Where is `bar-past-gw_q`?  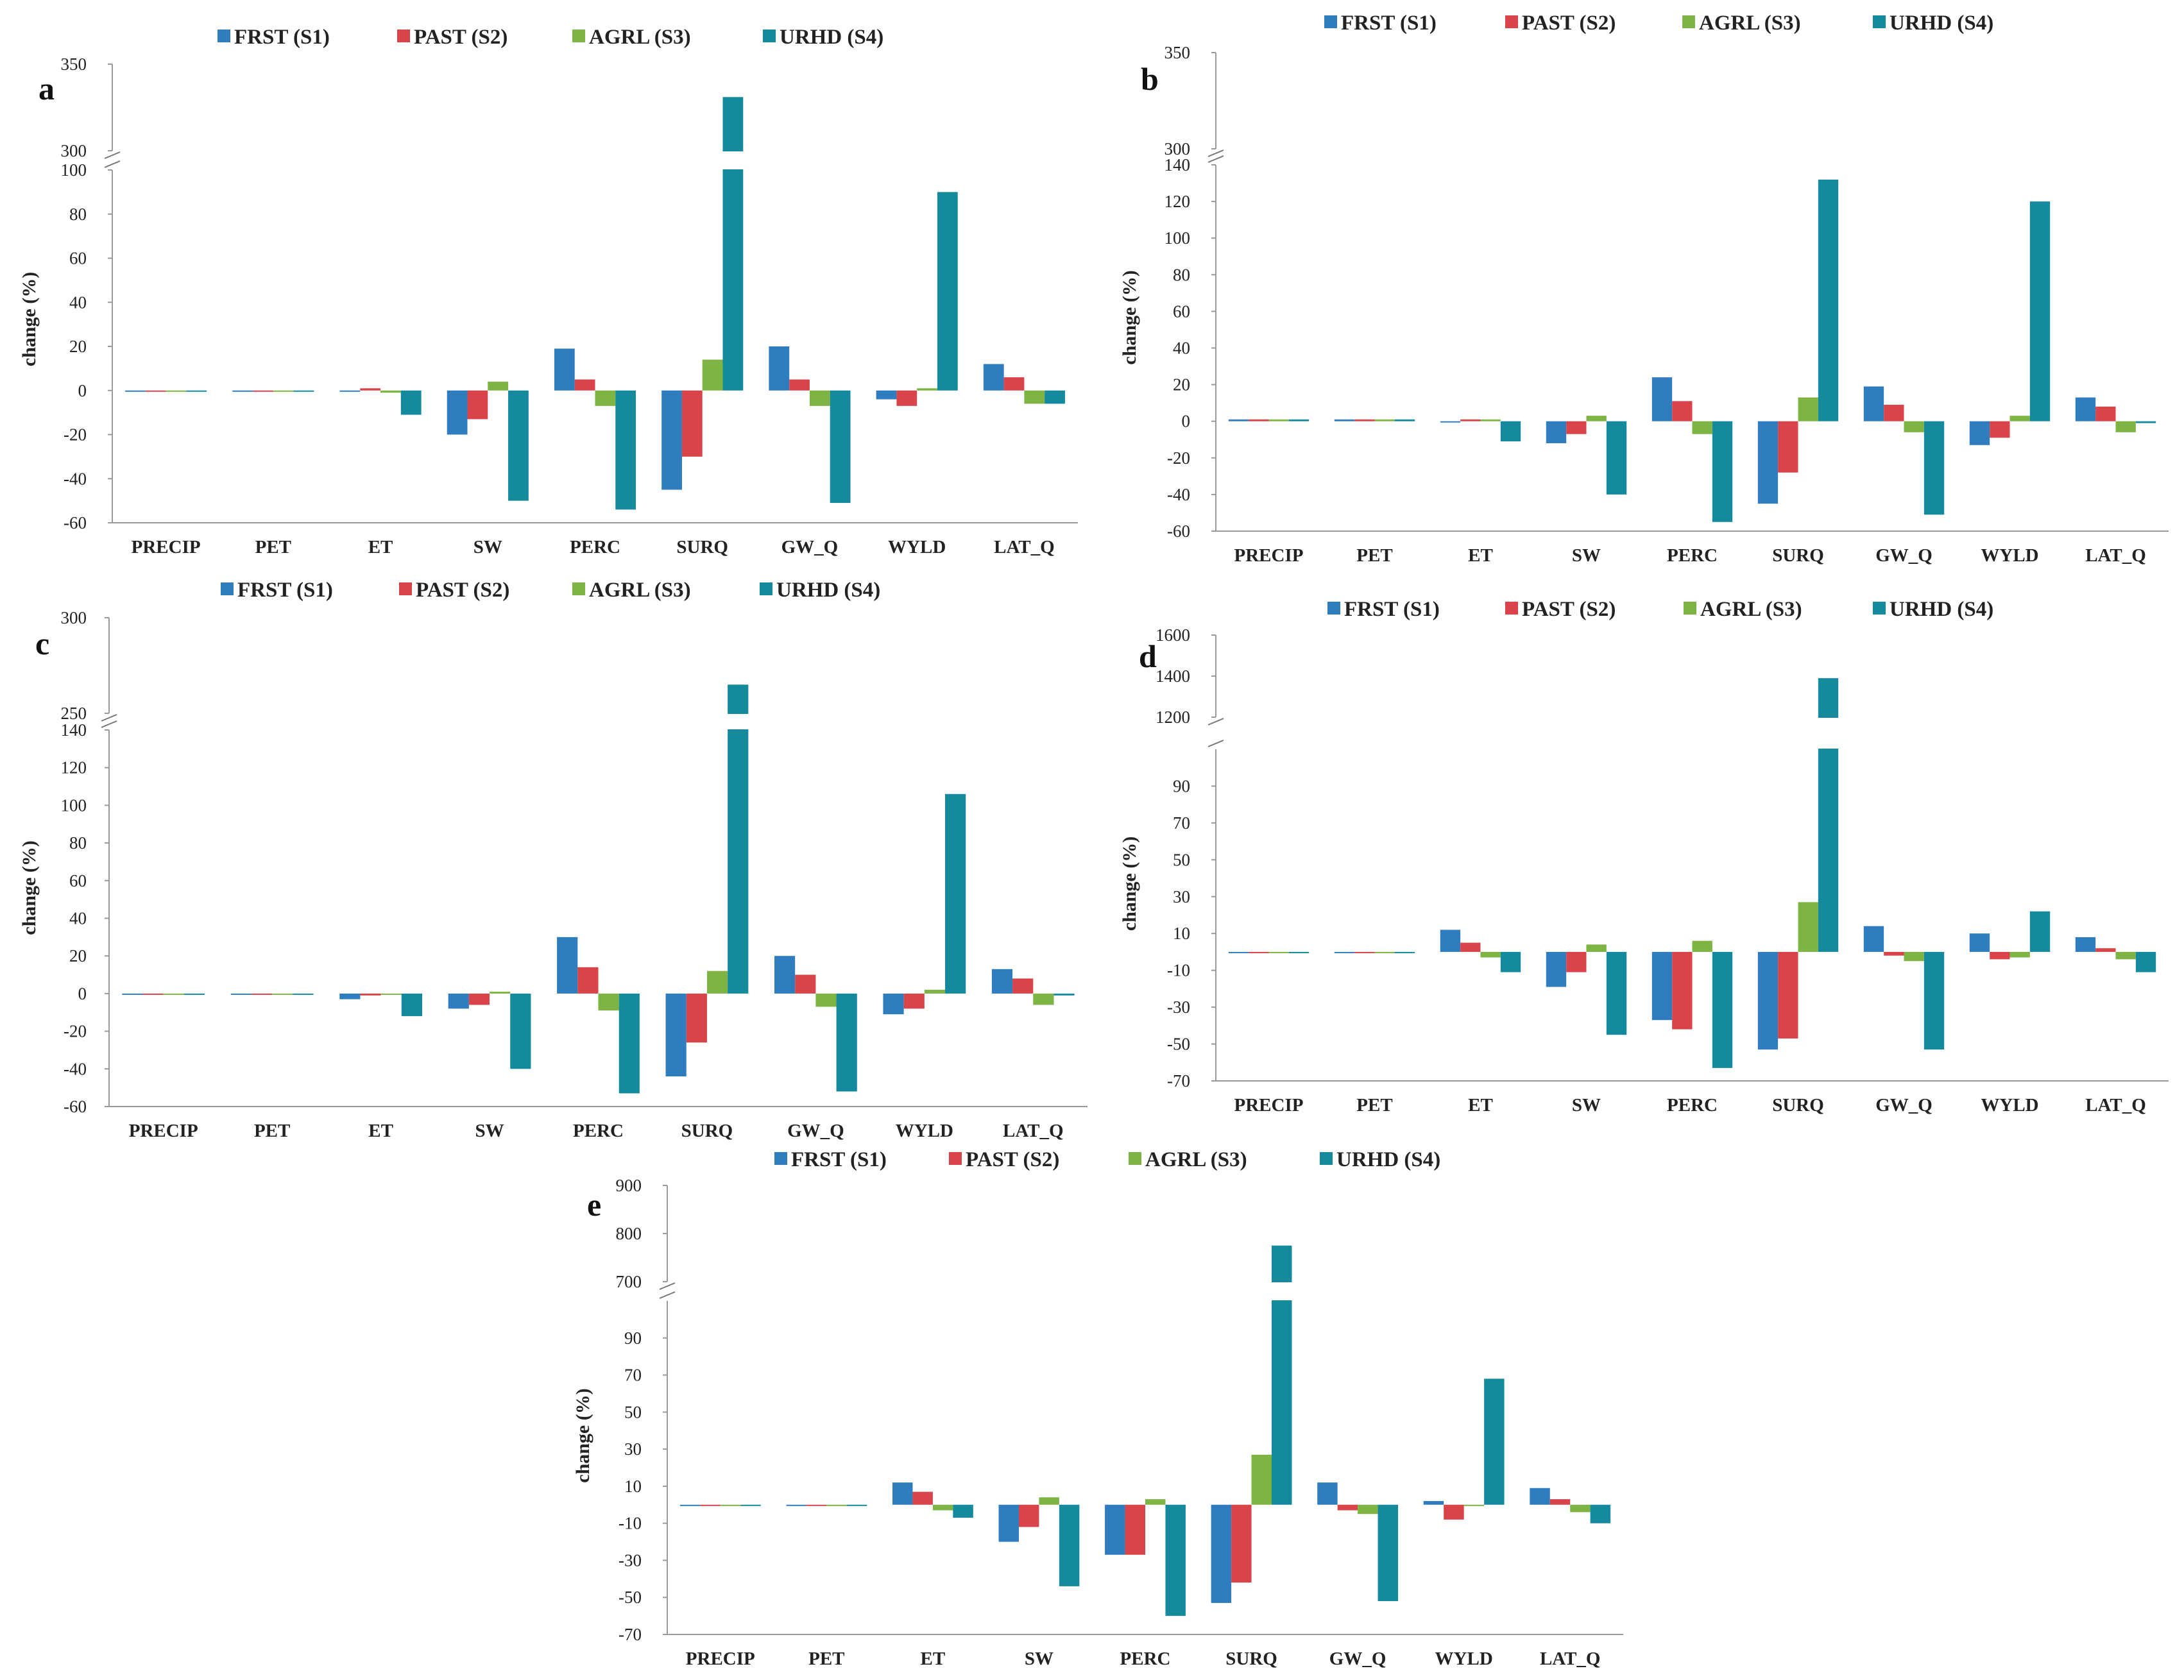 bar-past-gw_q is located at coordinates (799, 385).